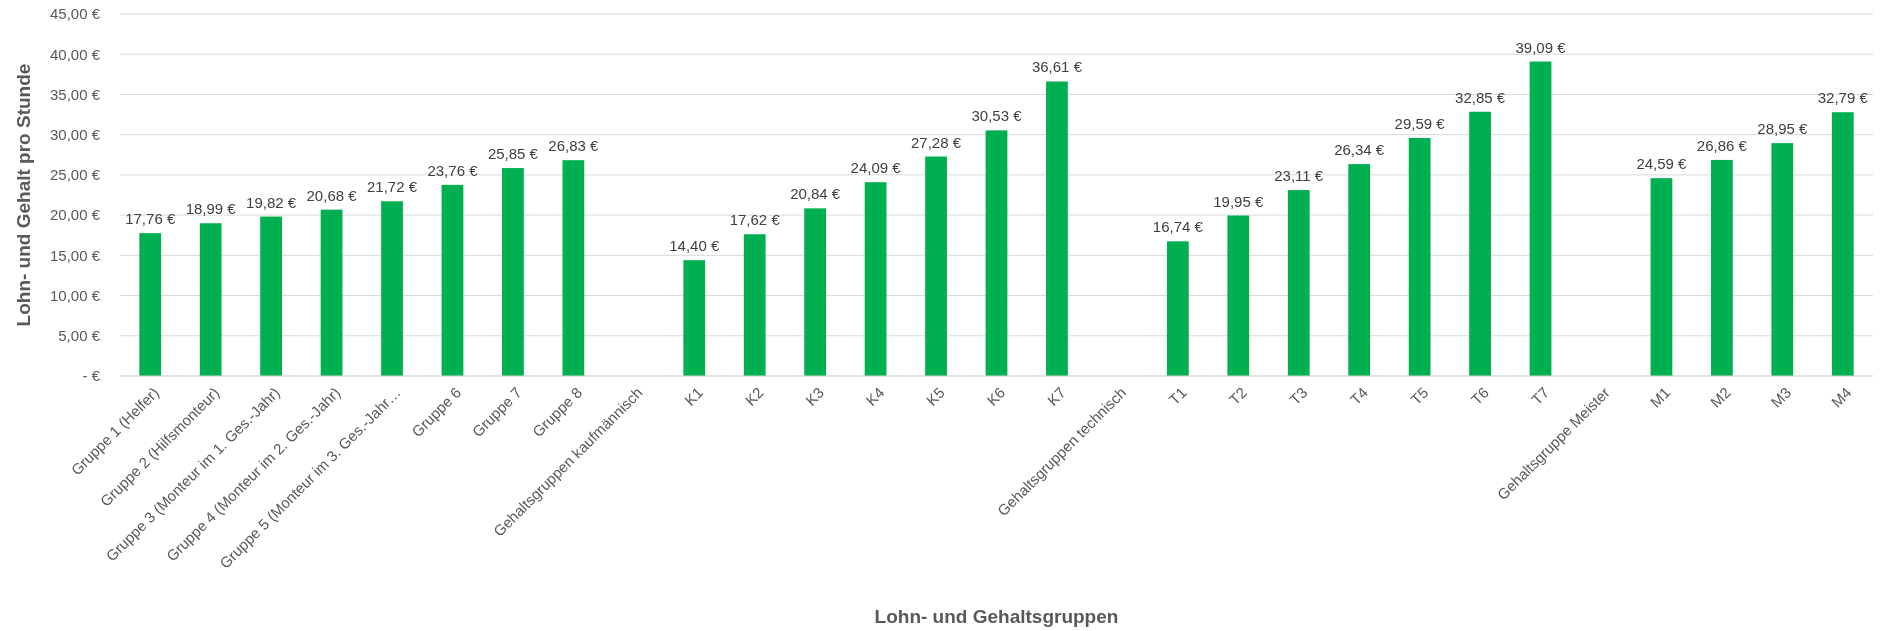  What do you see at coordinates (1722, 145) in the screenshot?
I see `data-label: 26,86 €` at bounding box center [1722, 145].